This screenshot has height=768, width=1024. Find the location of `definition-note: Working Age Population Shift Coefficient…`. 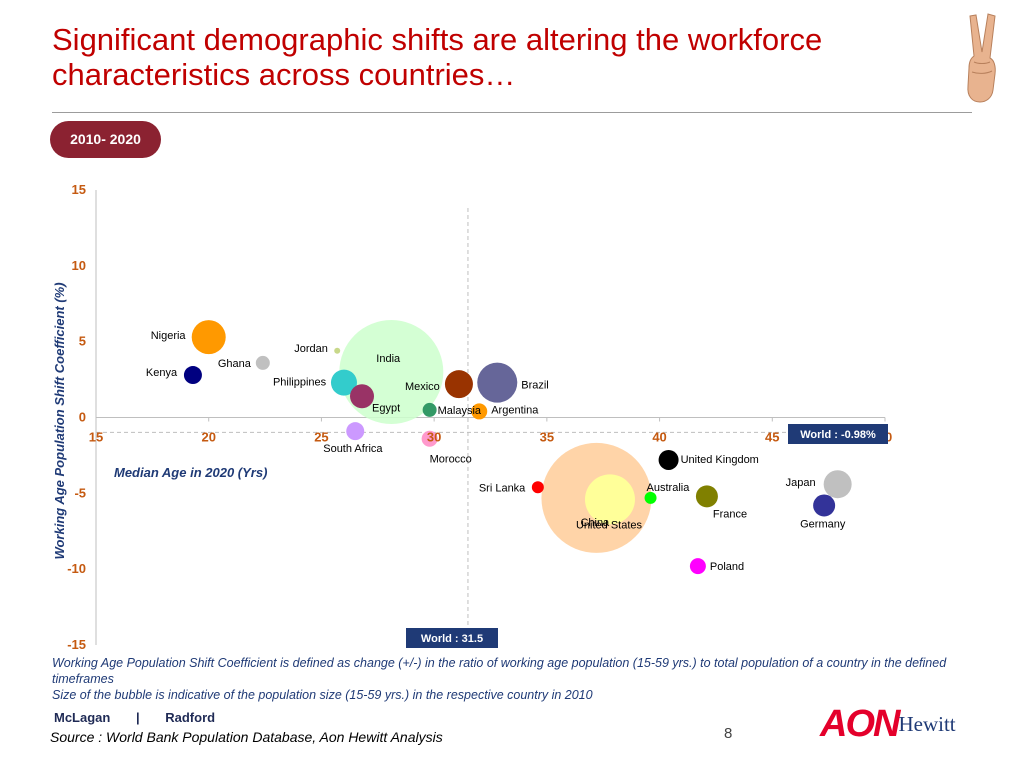

definition-note: Working Age Population Shift Coefficient… is located at coordinates (499, 671).